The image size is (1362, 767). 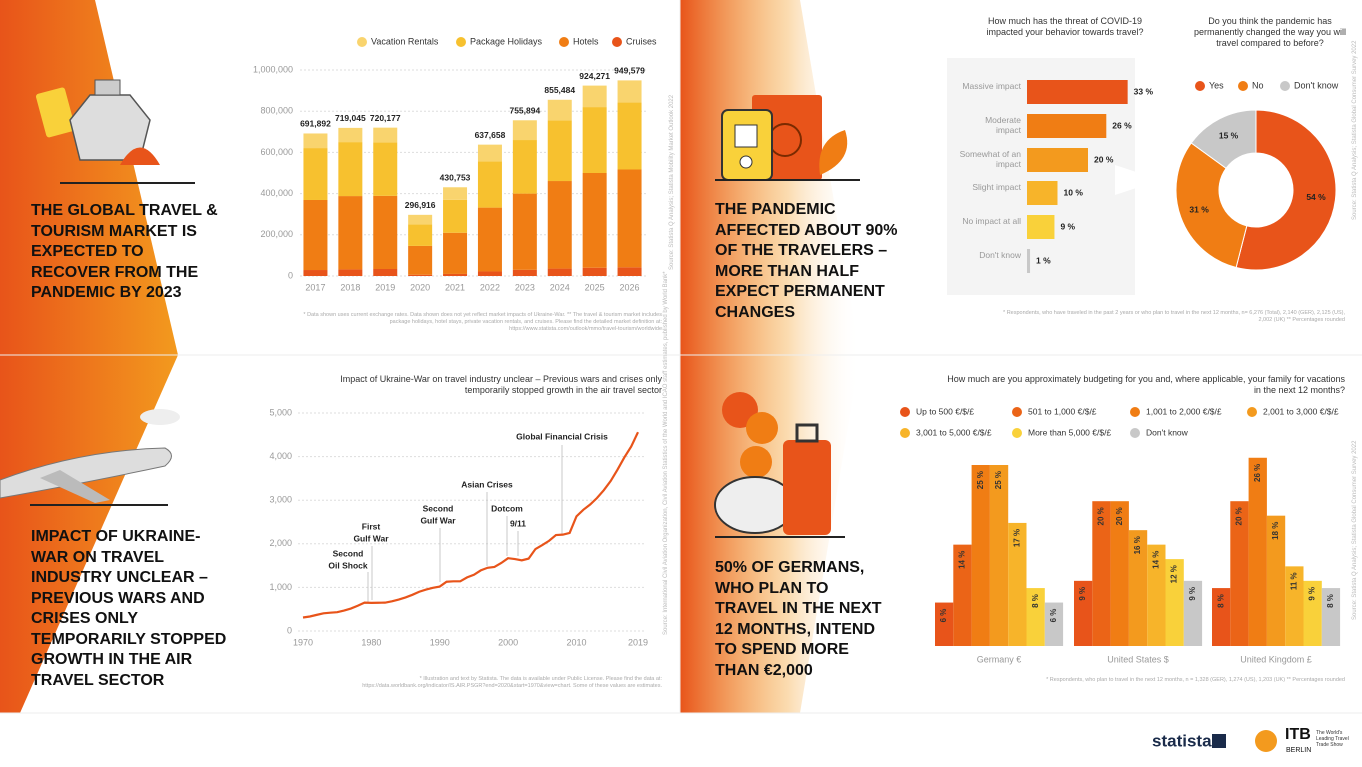 What do you see at coordinates (440, 642) in the screenshot?
I see `x-tick-label: 1990` at bounding box center [440, 642].